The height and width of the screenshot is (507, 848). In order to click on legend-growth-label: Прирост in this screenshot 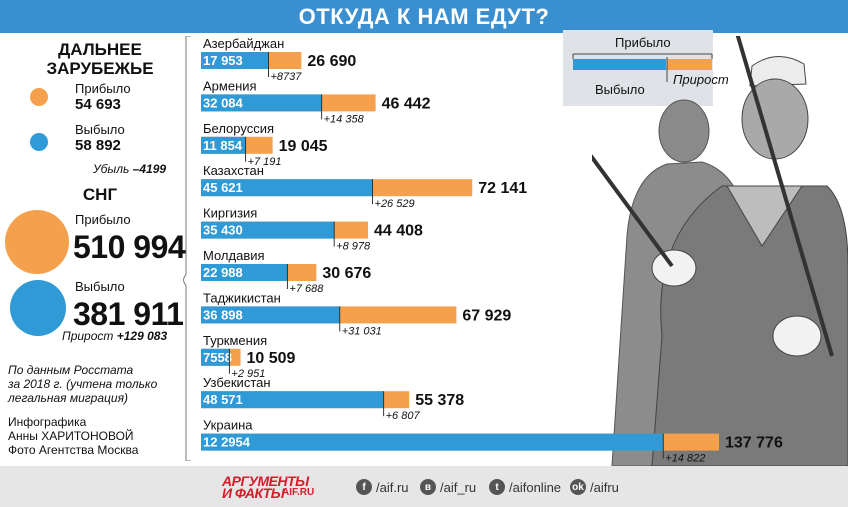, I will do `click(701, 79)`.